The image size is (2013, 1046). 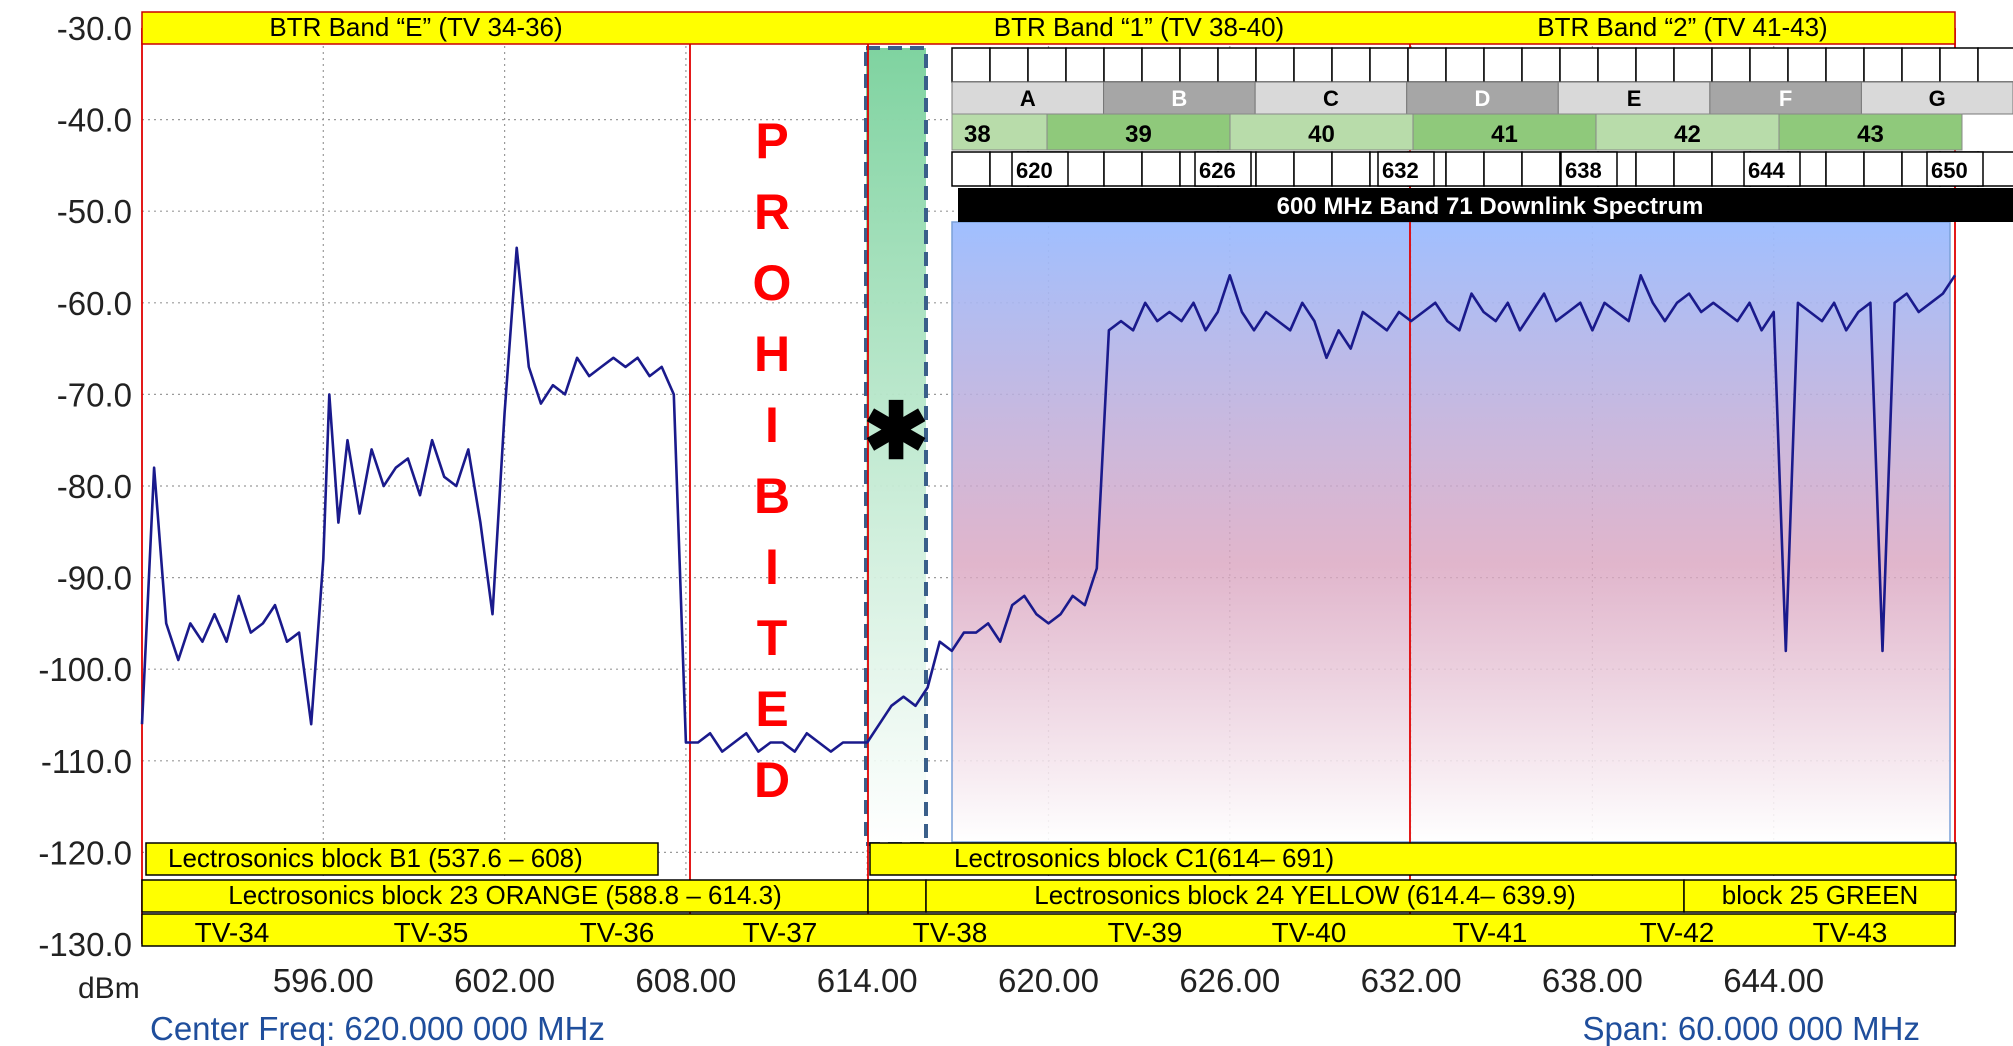 What do you see at coordinates (1949, 170) in the screenshot?
I see `freq-label: 650` at bounding box center [1949, 170].